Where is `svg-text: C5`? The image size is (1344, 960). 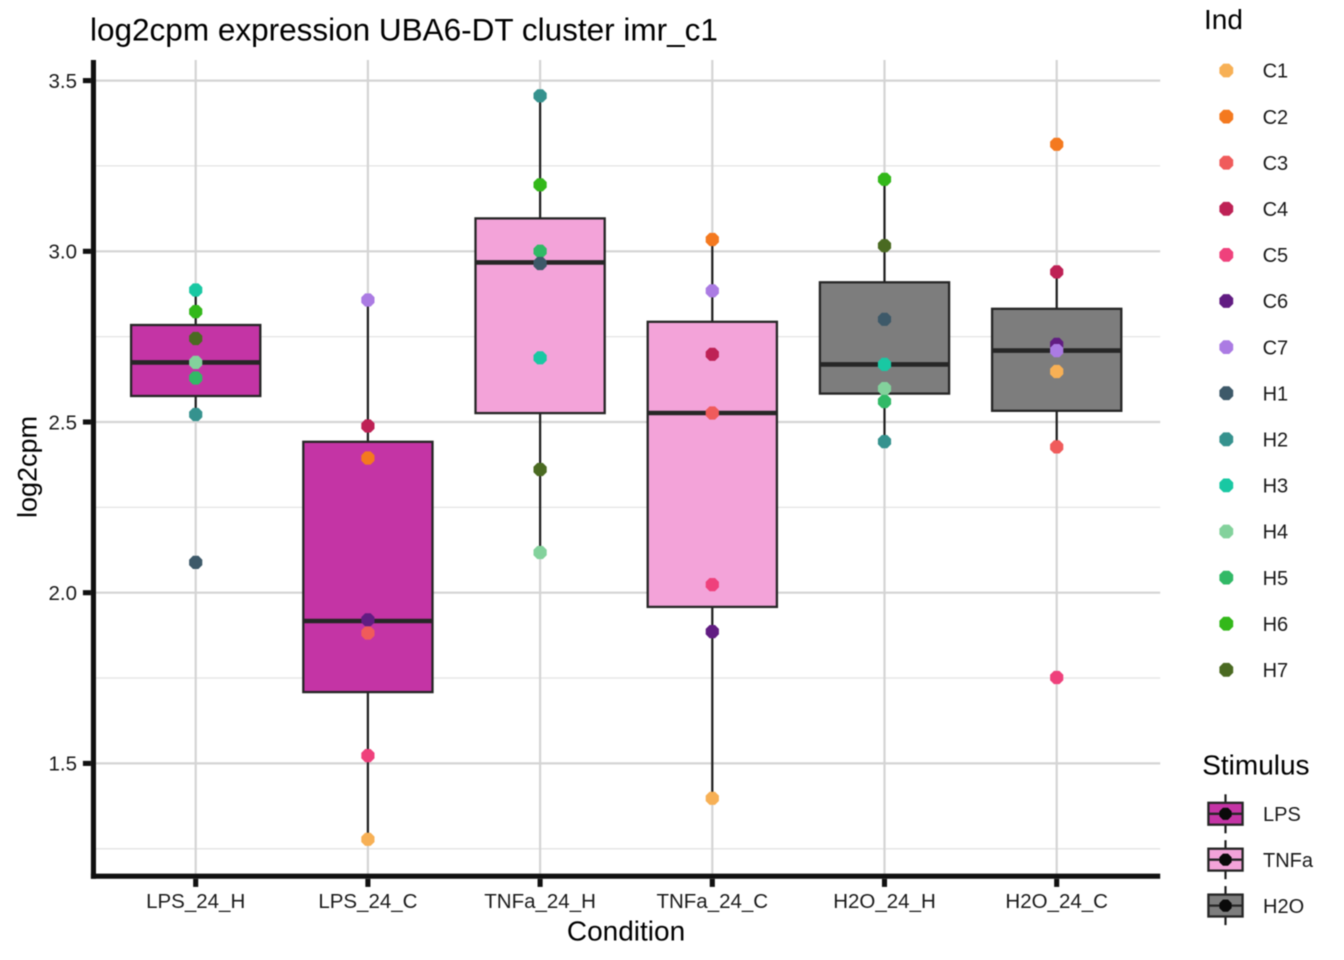 svg-text: C5 is located at coordinates (1276, 256).